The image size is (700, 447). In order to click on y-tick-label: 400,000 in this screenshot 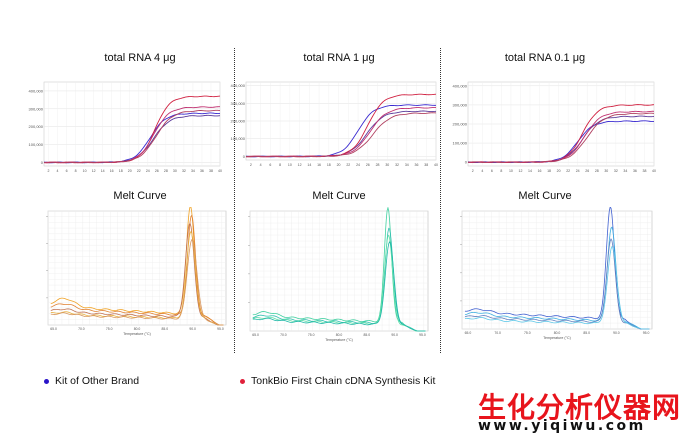, I will do `click(460, 85)`.